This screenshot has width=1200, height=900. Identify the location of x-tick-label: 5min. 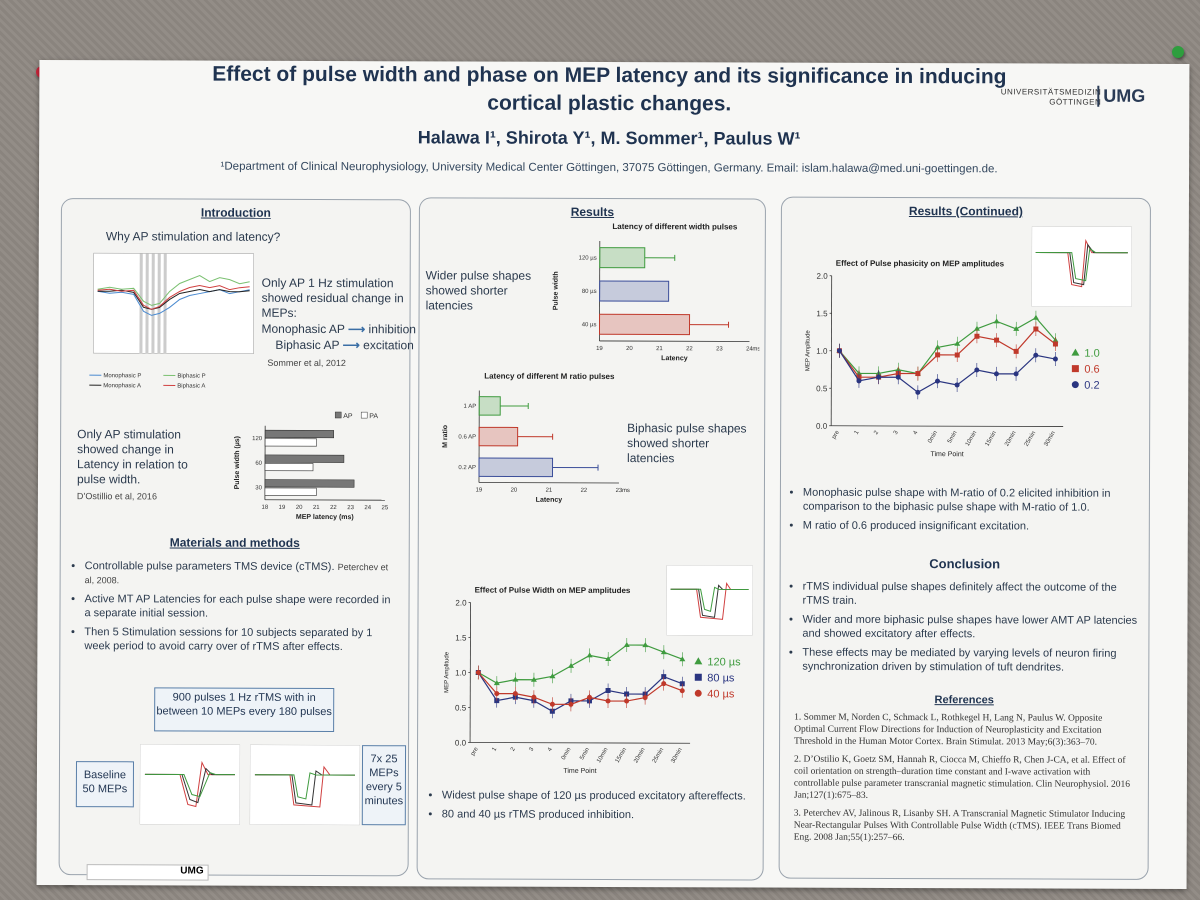
(585, 754).